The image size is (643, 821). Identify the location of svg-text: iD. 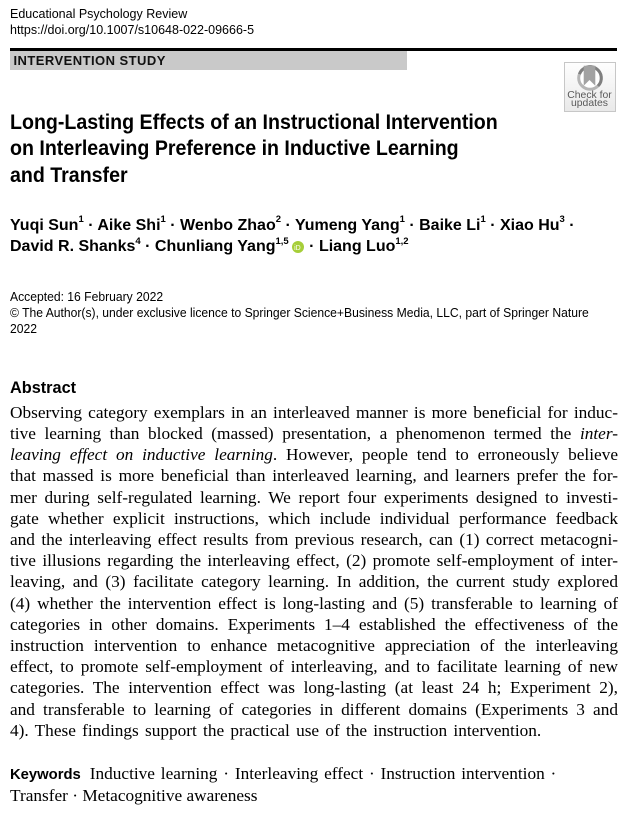
(297, 248).